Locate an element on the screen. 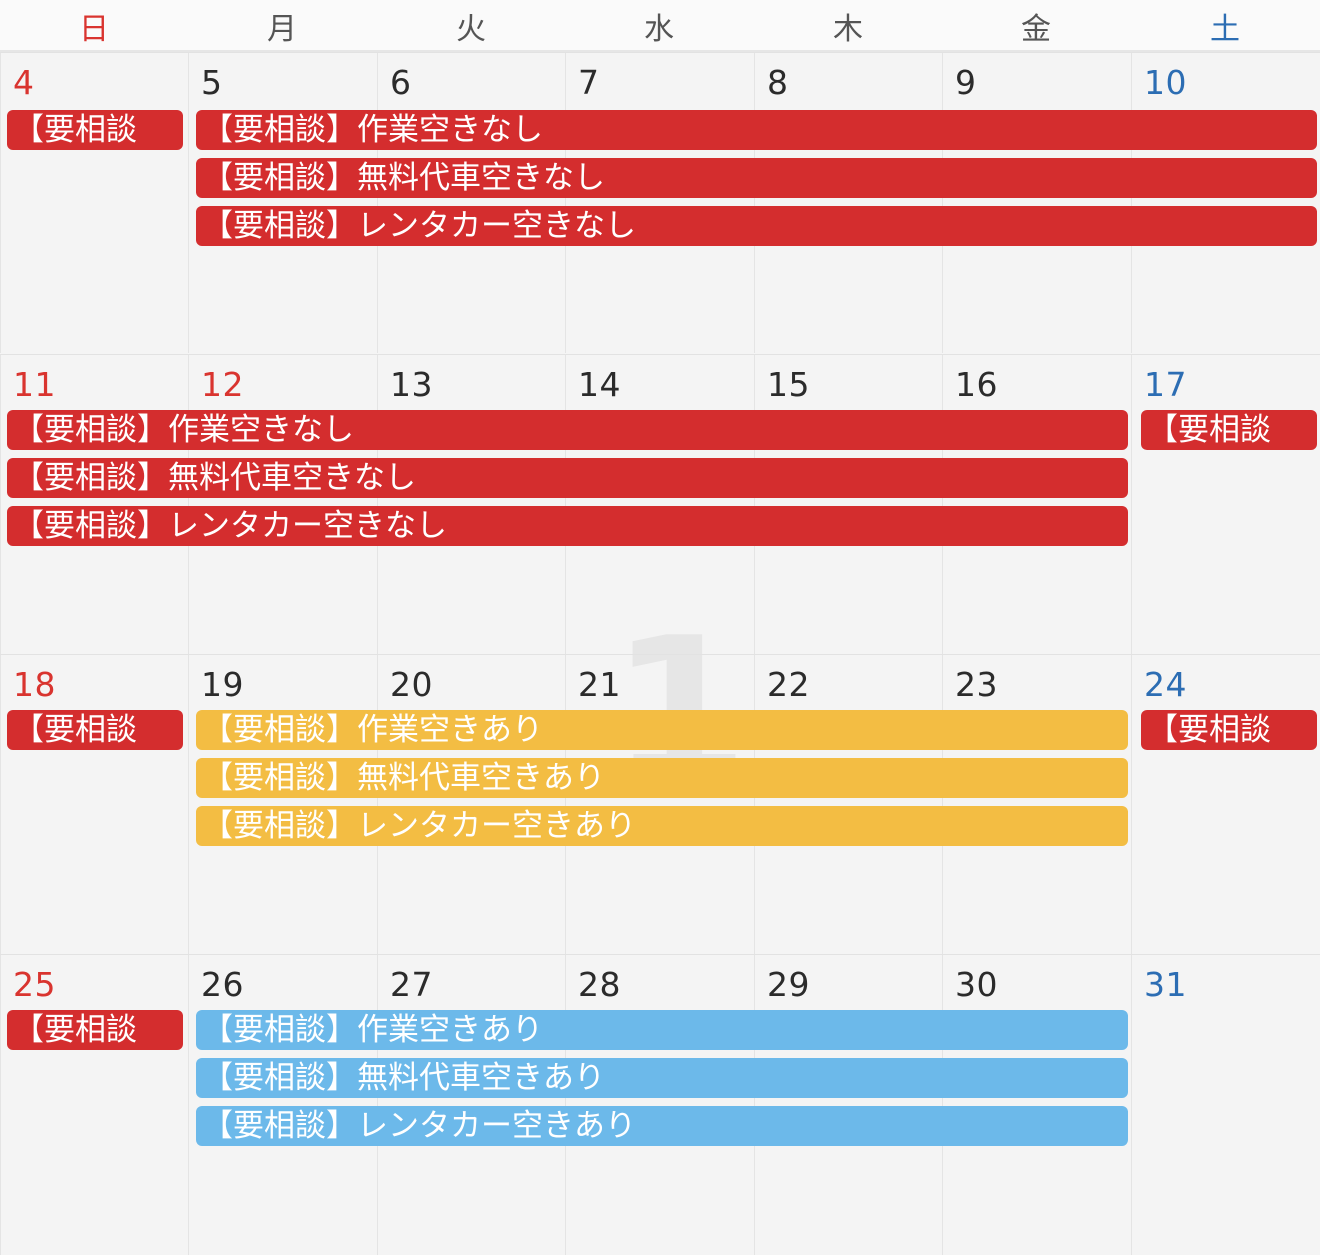 This screenshot has width=1320, height=1255. day-number: 13 is located at coordinates (411, 384).